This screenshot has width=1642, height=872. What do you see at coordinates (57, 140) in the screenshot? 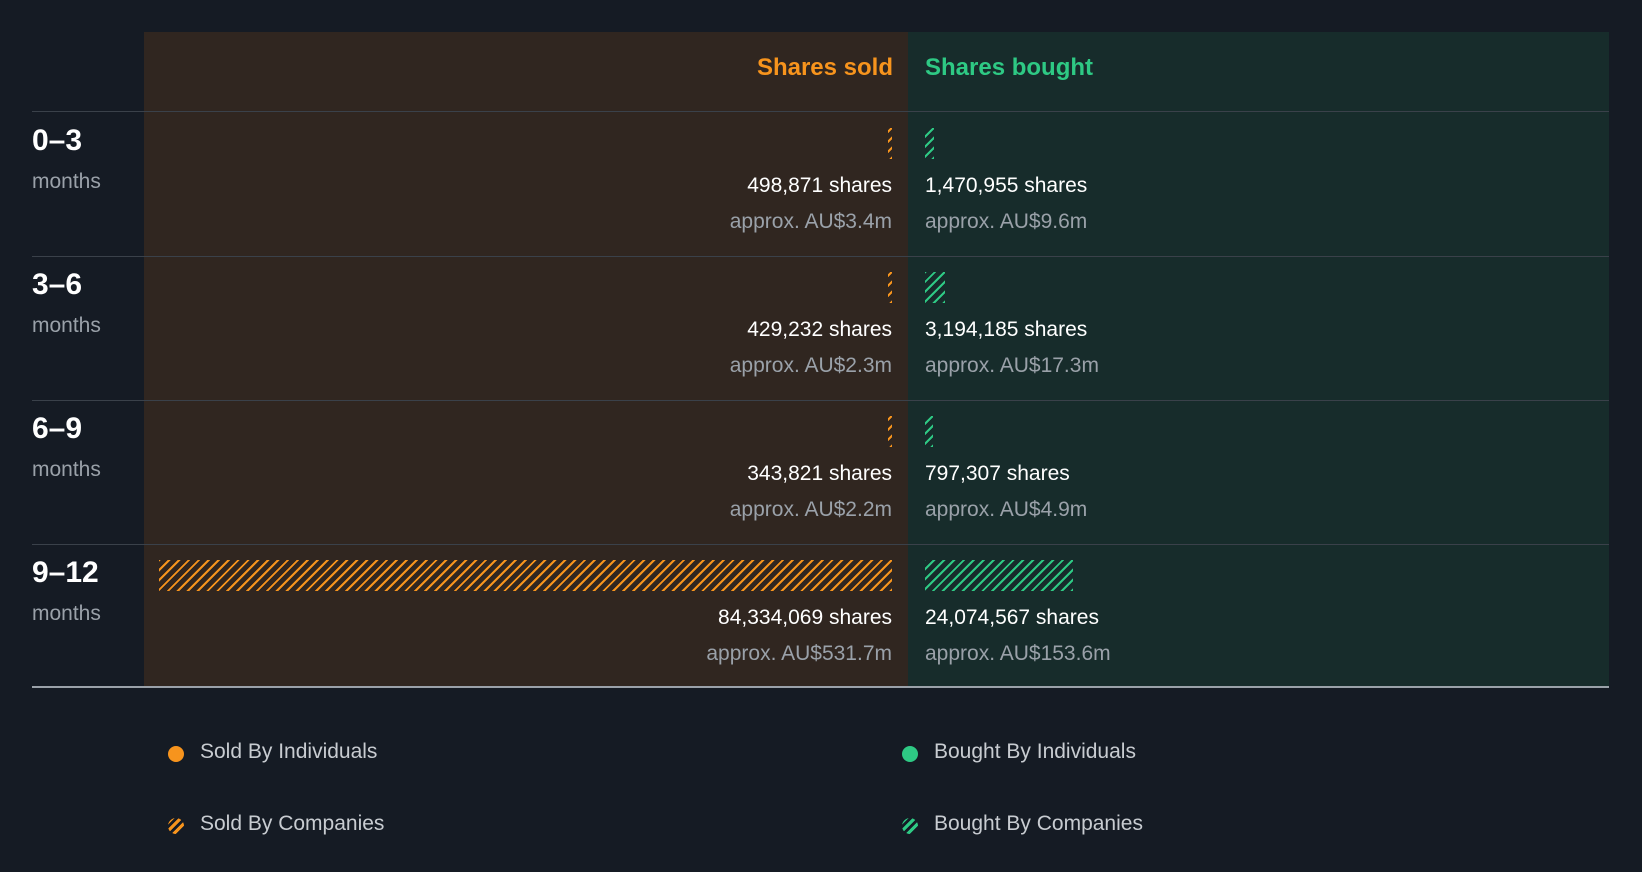
I see `period-range-label: 0–3` at bounding box center [57, 140].